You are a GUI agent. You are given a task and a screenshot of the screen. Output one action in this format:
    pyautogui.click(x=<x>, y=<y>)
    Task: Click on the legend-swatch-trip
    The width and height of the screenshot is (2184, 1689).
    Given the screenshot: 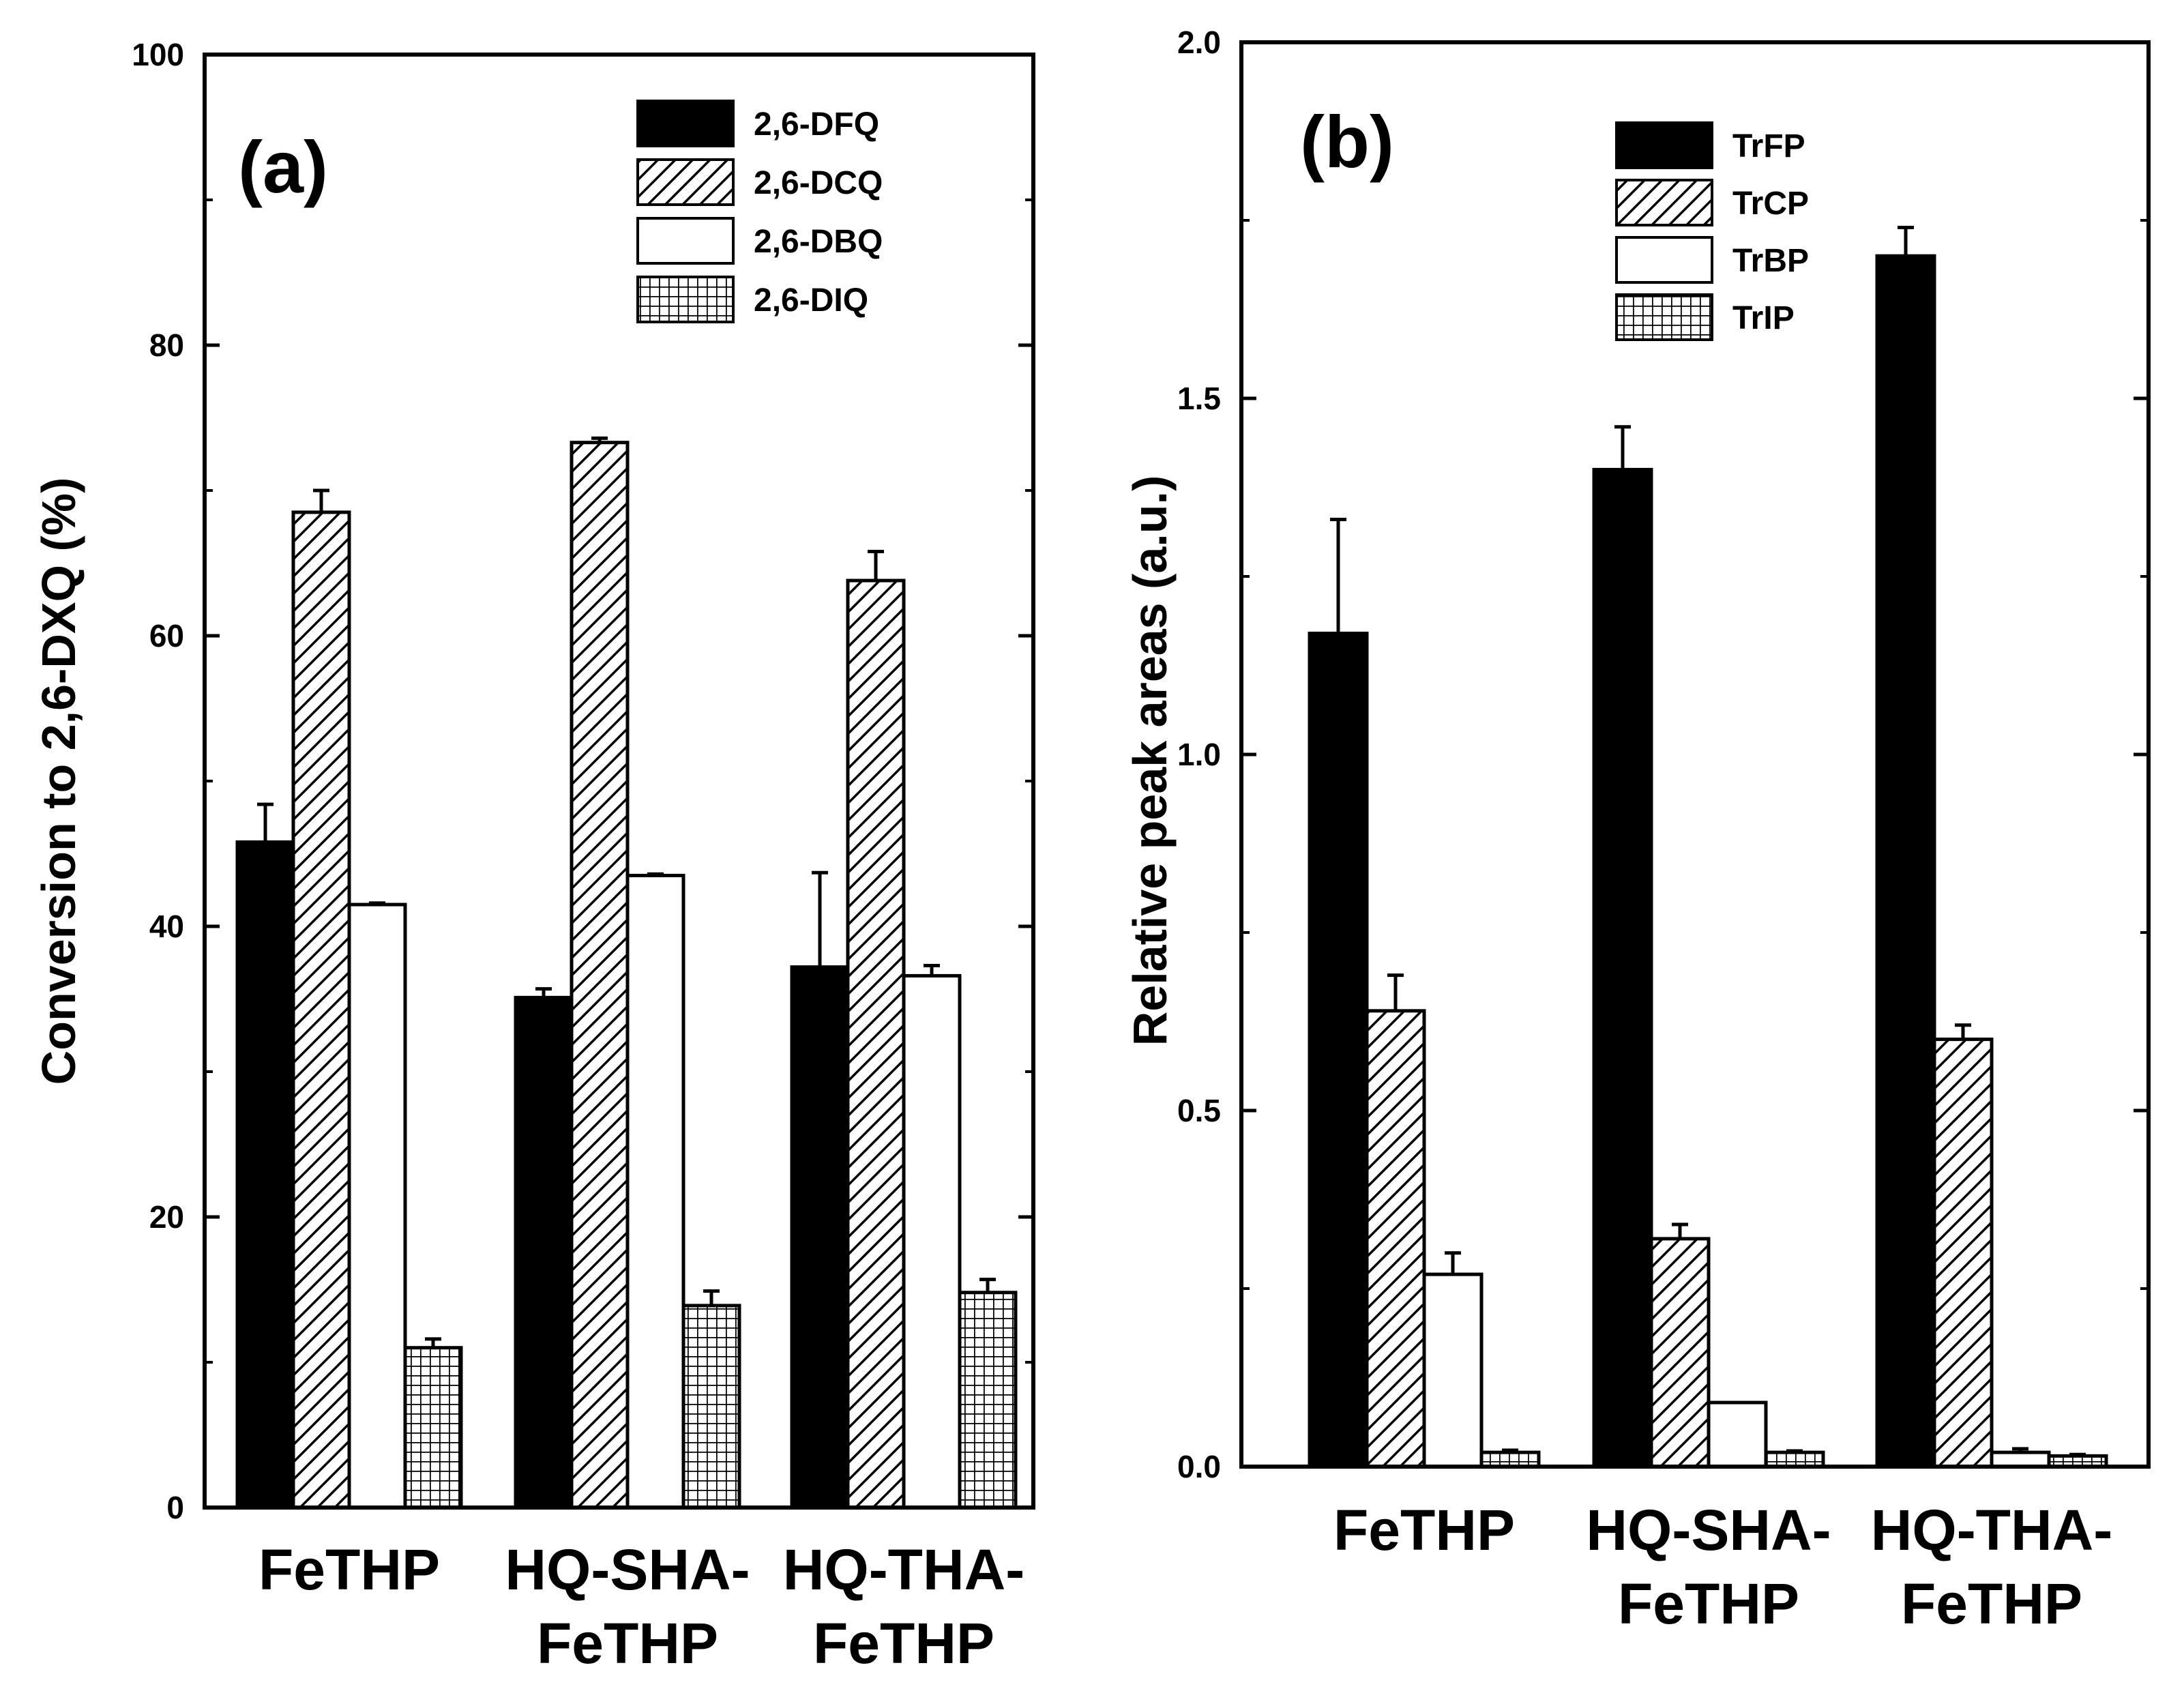 What is the action you would take?
    pyautogui.click(x=1664, y=317)
    